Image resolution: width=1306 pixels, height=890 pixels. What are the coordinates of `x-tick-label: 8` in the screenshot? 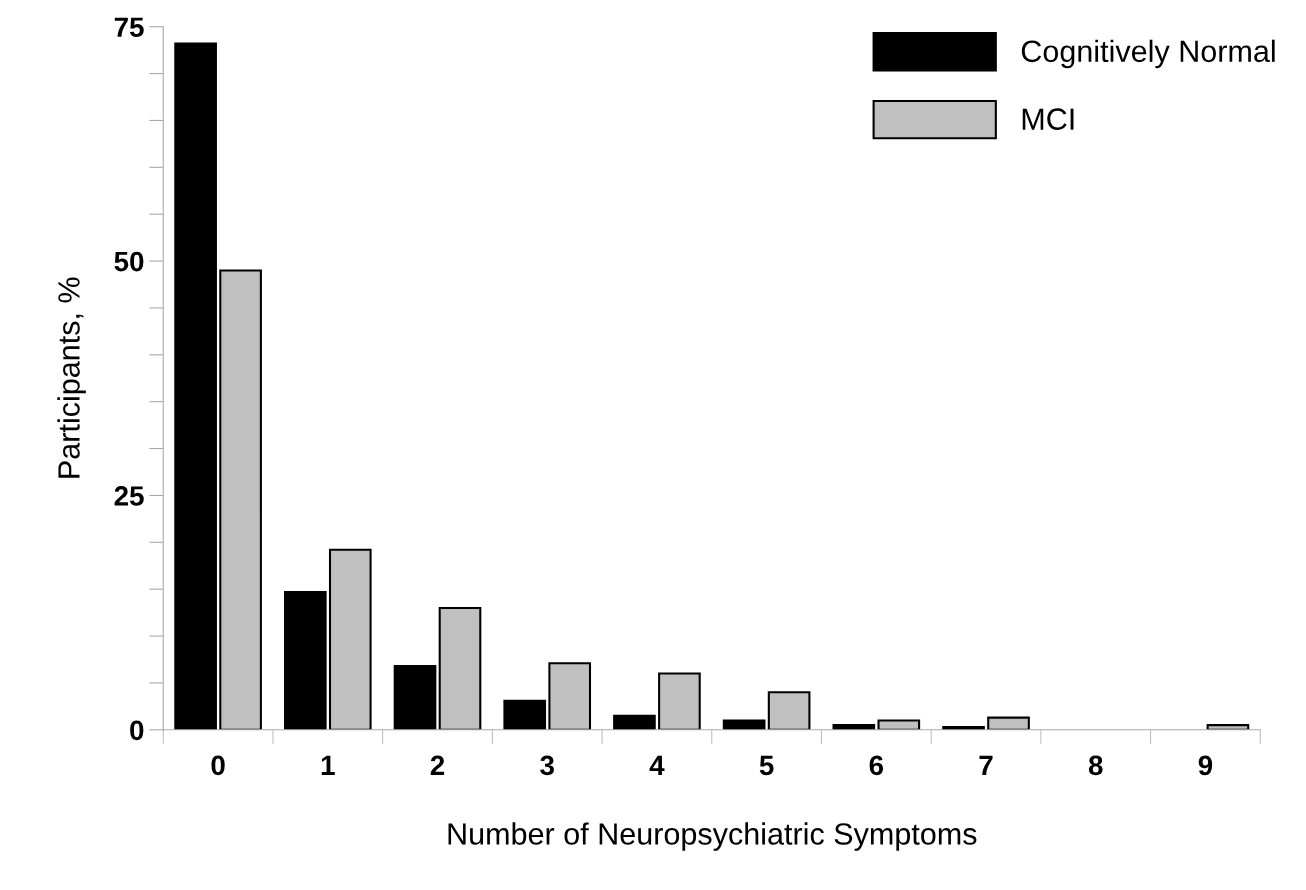 It's located at (1095, 765).